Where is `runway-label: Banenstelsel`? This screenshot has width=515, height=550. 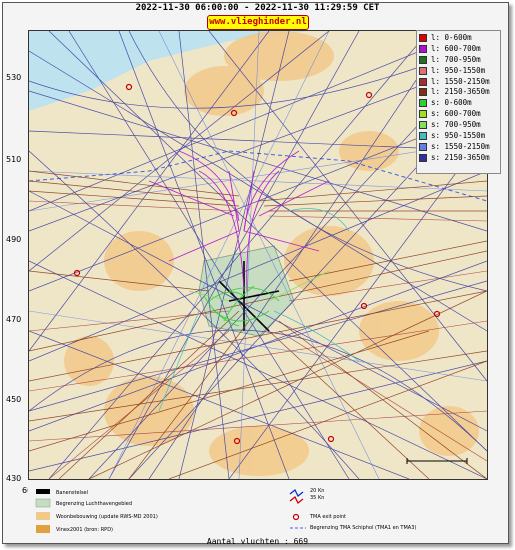 runway-label: Banenstelsel is located at coordinates (72, 493).